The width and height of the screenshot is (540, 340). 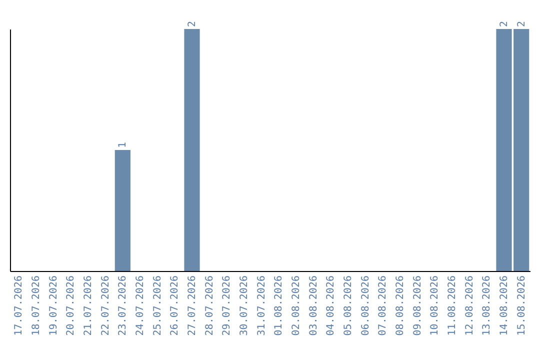 I want to click on x-tick-label: 07.08.2026, so click(x=383, y=306).